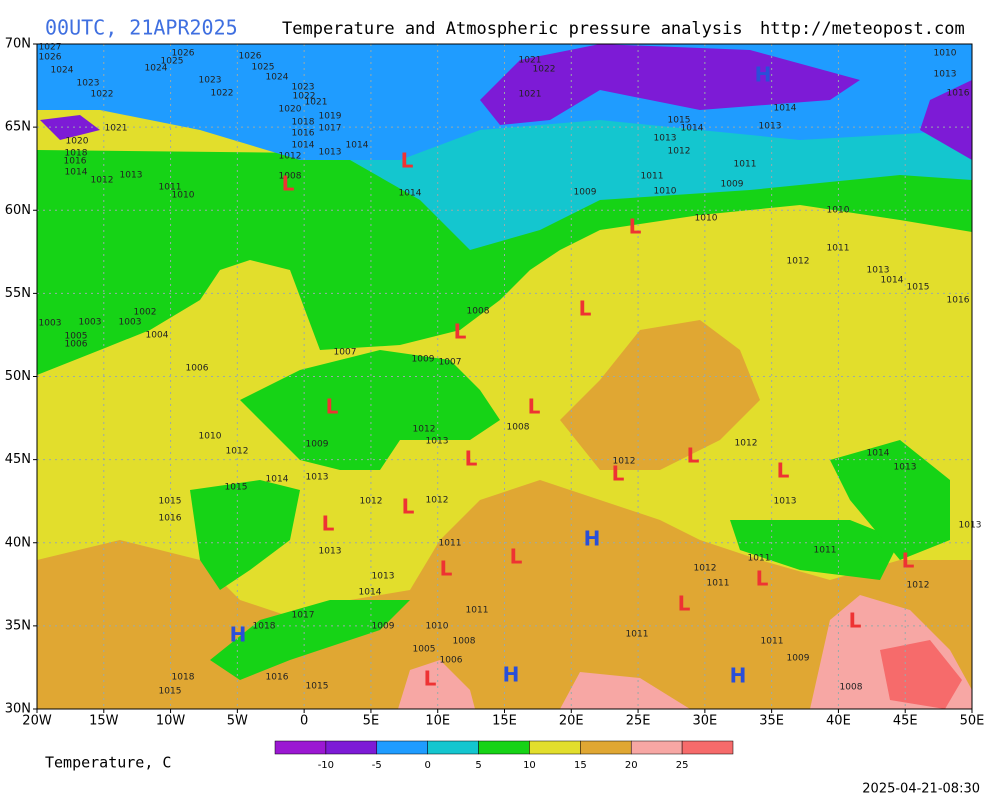 Image resolution: width=1000 pixels, height=804 pixels. What do you see at coordinates (771, 721) in the screenshot?
I see `lon-label: 35E` at bounding box center [771, 721].